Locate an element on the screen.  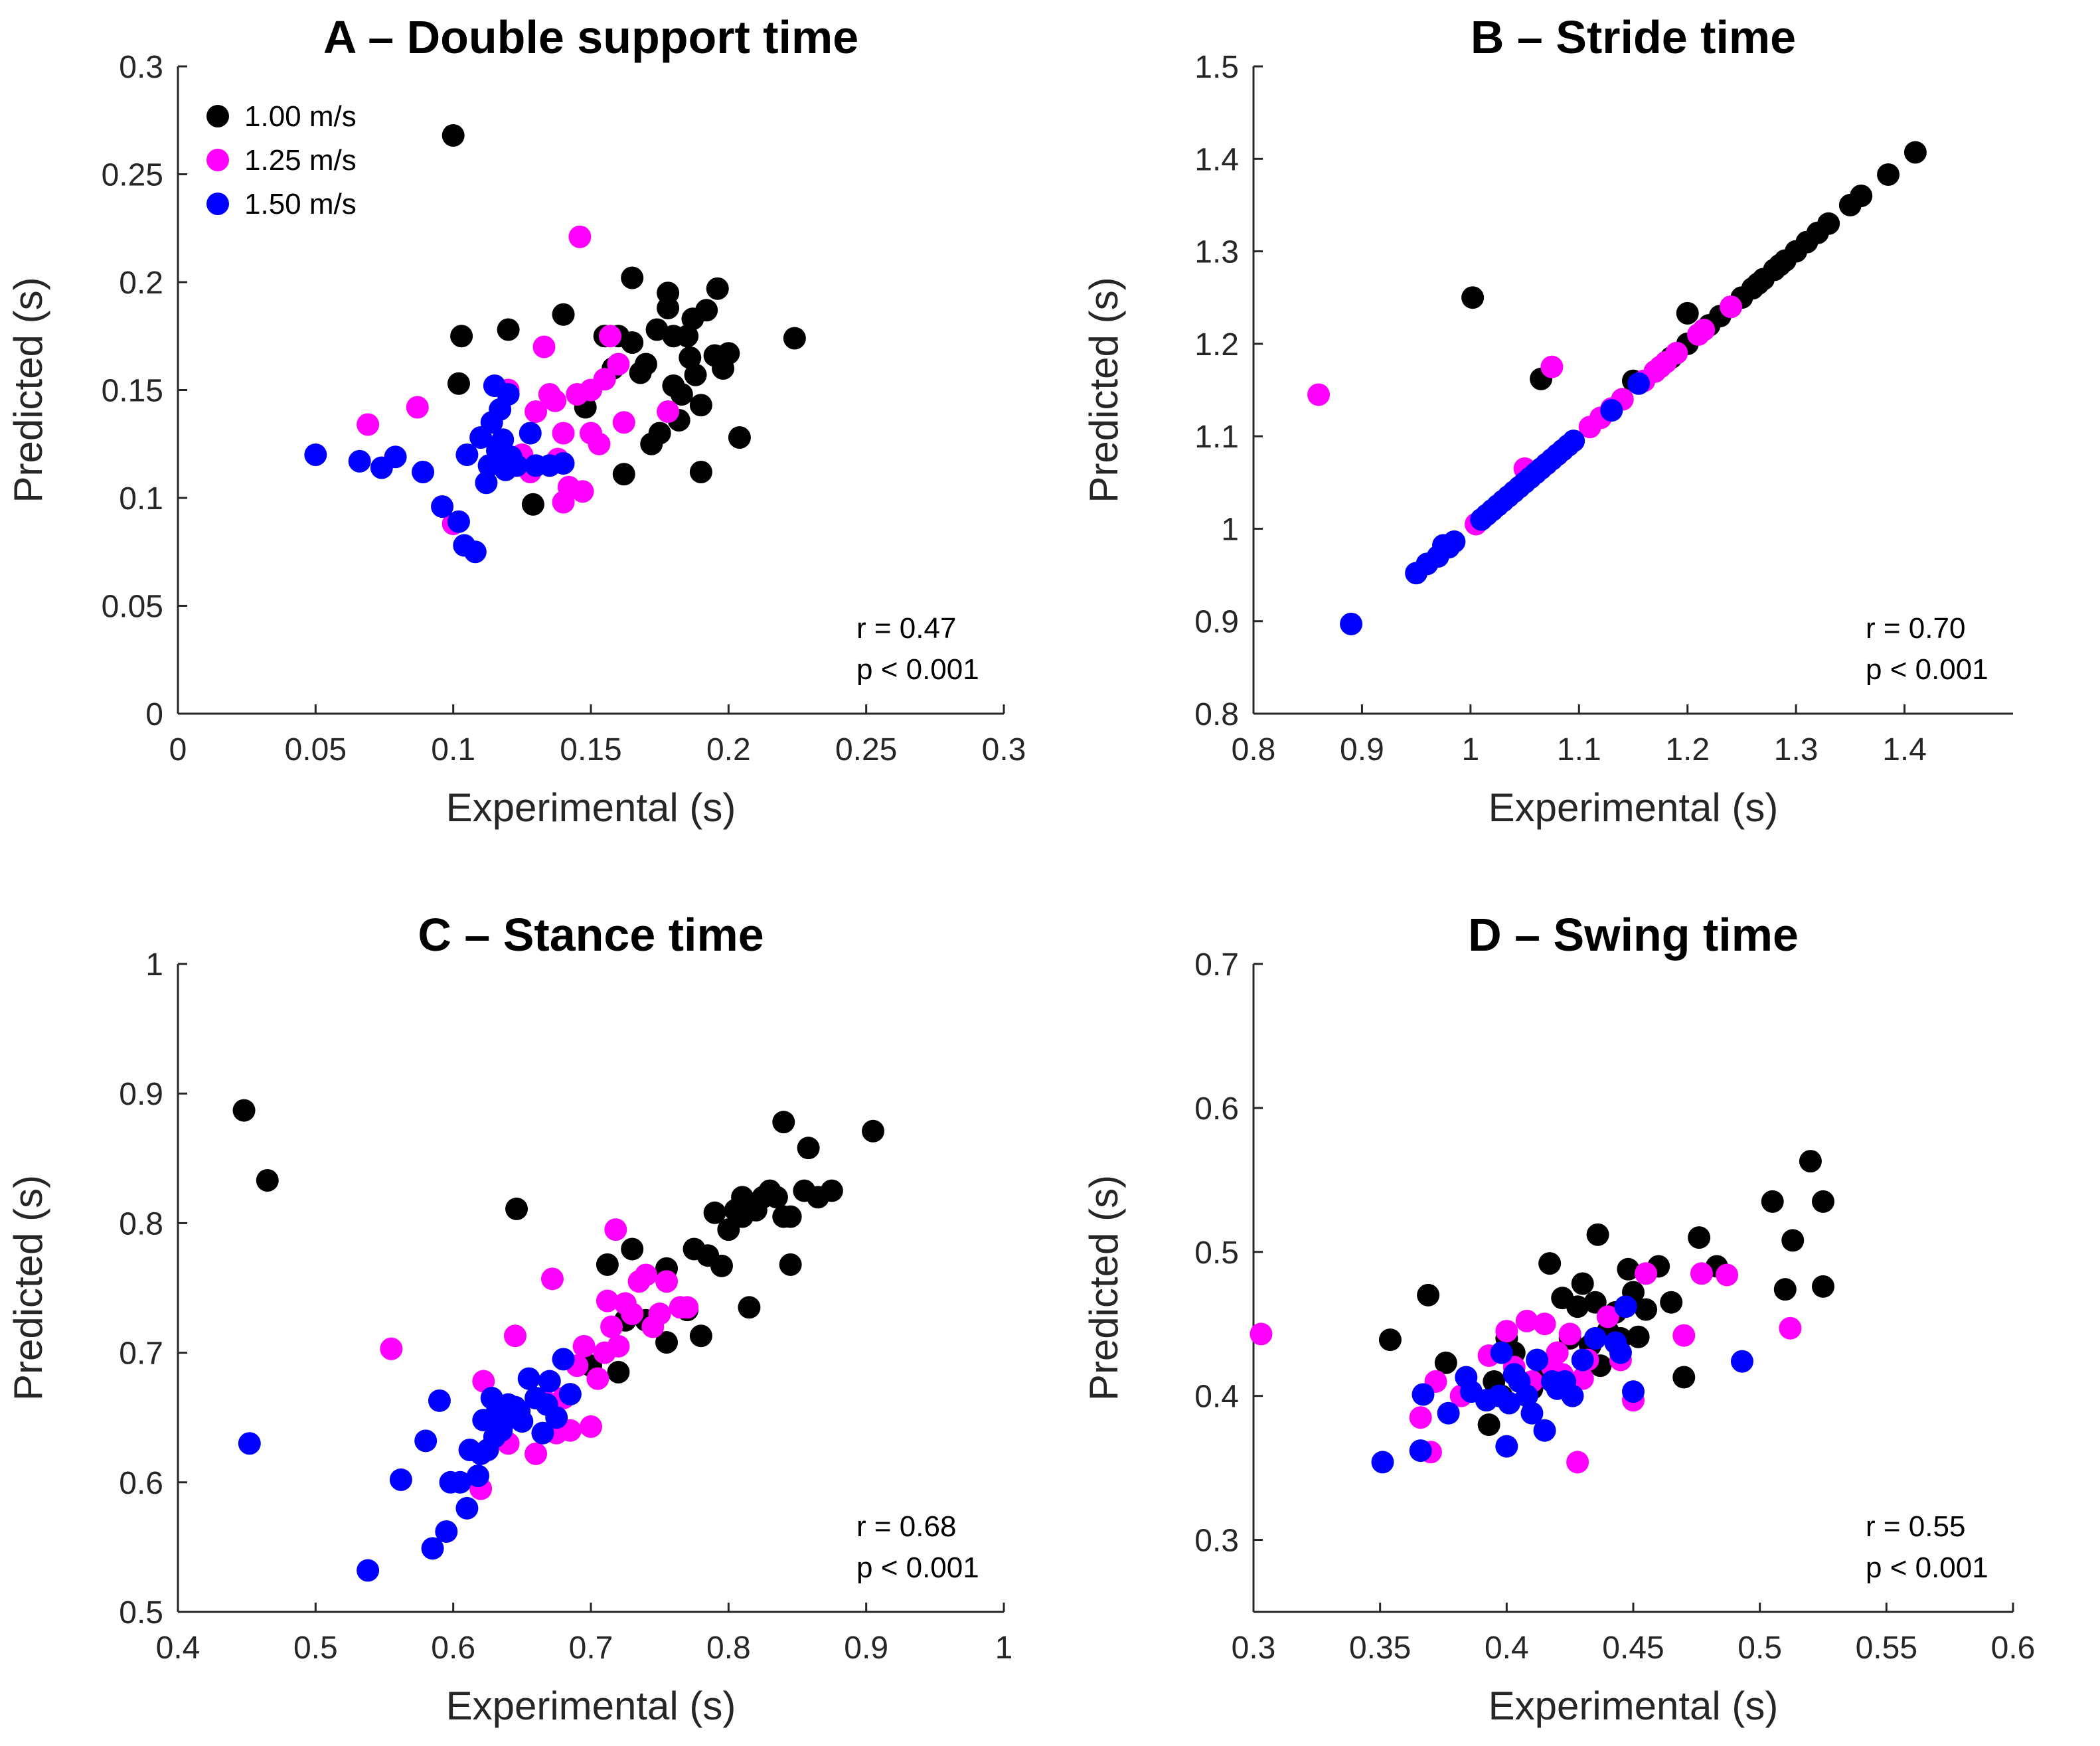
x-tick-label: 0.15 is located at coordinates (590, 749).